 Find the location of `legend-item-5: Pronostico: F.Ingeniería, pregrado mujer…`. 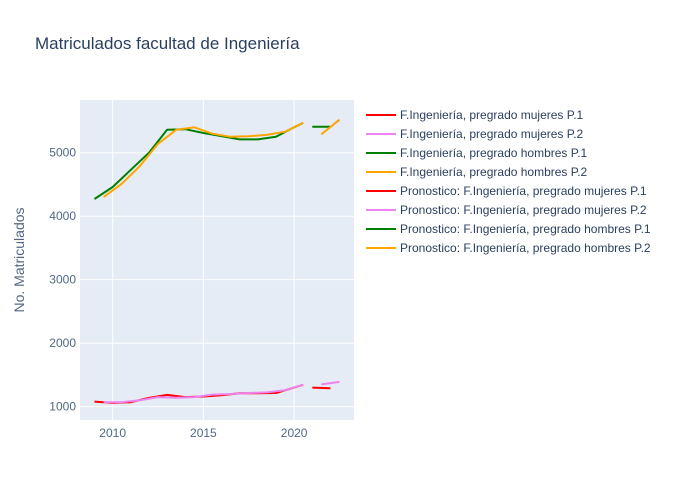

legend-item-5: Pronostico: F.Ingeniería, pregrado mujer… is located at coordinates (506, 191).